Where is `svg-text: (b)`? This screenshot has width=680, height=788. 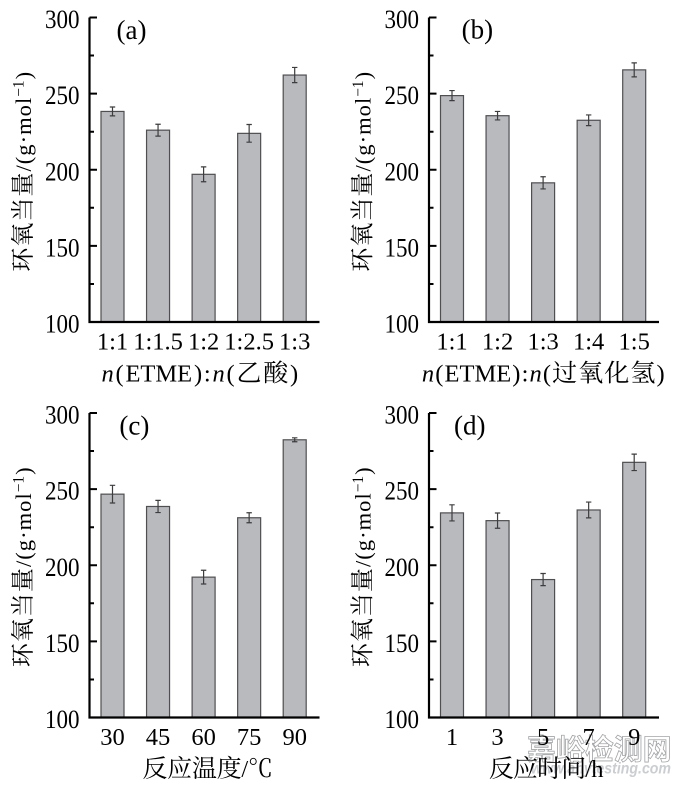 svg-text: (b) is located at coordinates (477, 30).